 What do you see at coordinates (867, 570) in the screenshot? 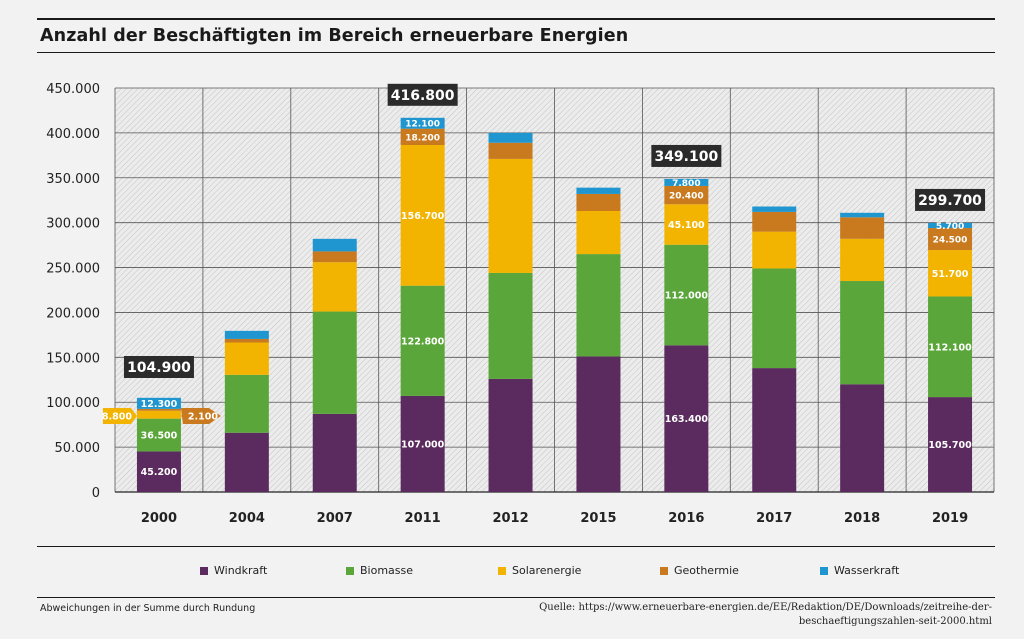
I see `legend-label: Wasserkraft` at bounding box center [867, 570].